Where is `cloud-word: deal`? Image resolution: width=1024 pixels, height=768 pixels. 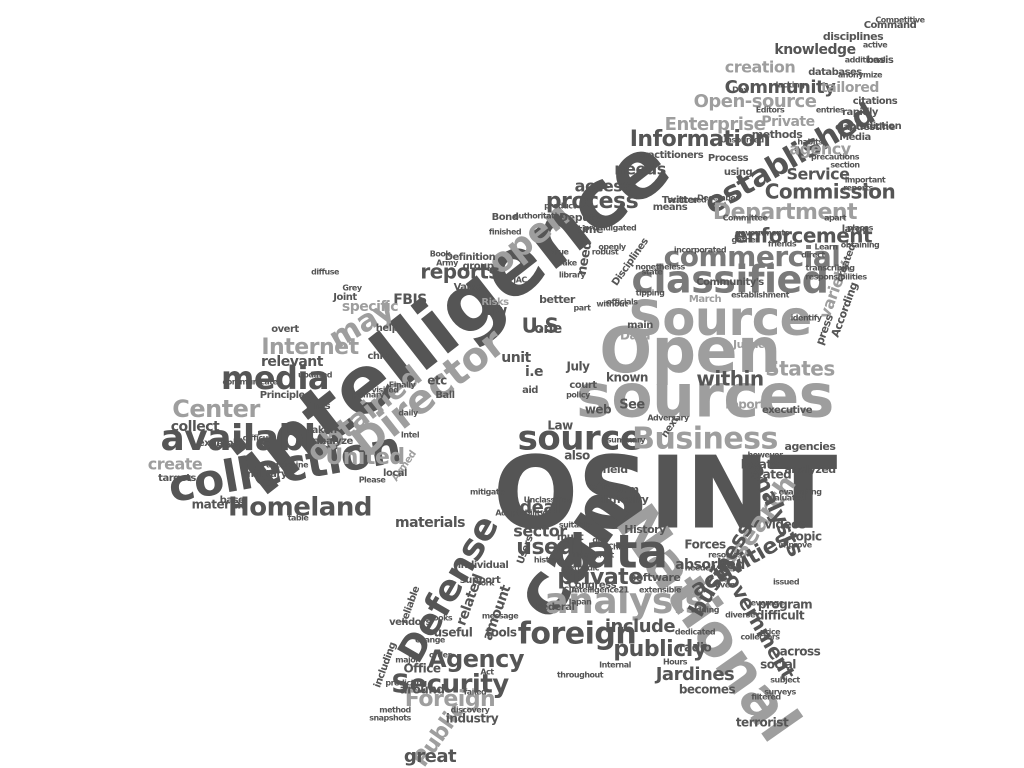
cloud-word: deal is located at coordinates (539, 507).